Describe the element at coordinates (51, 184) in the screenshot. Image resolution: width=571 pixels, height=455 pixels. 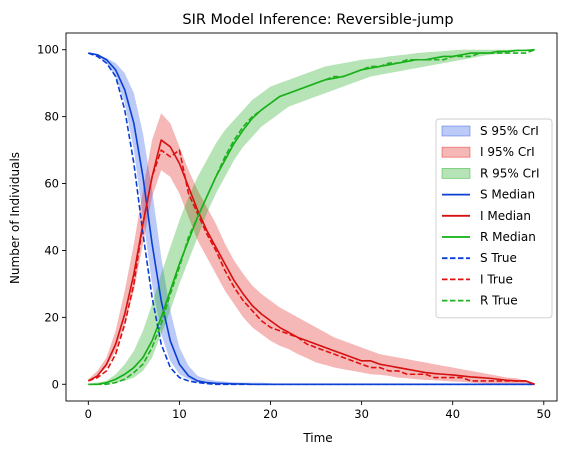
I see `y-tick-label: 60` at that location.